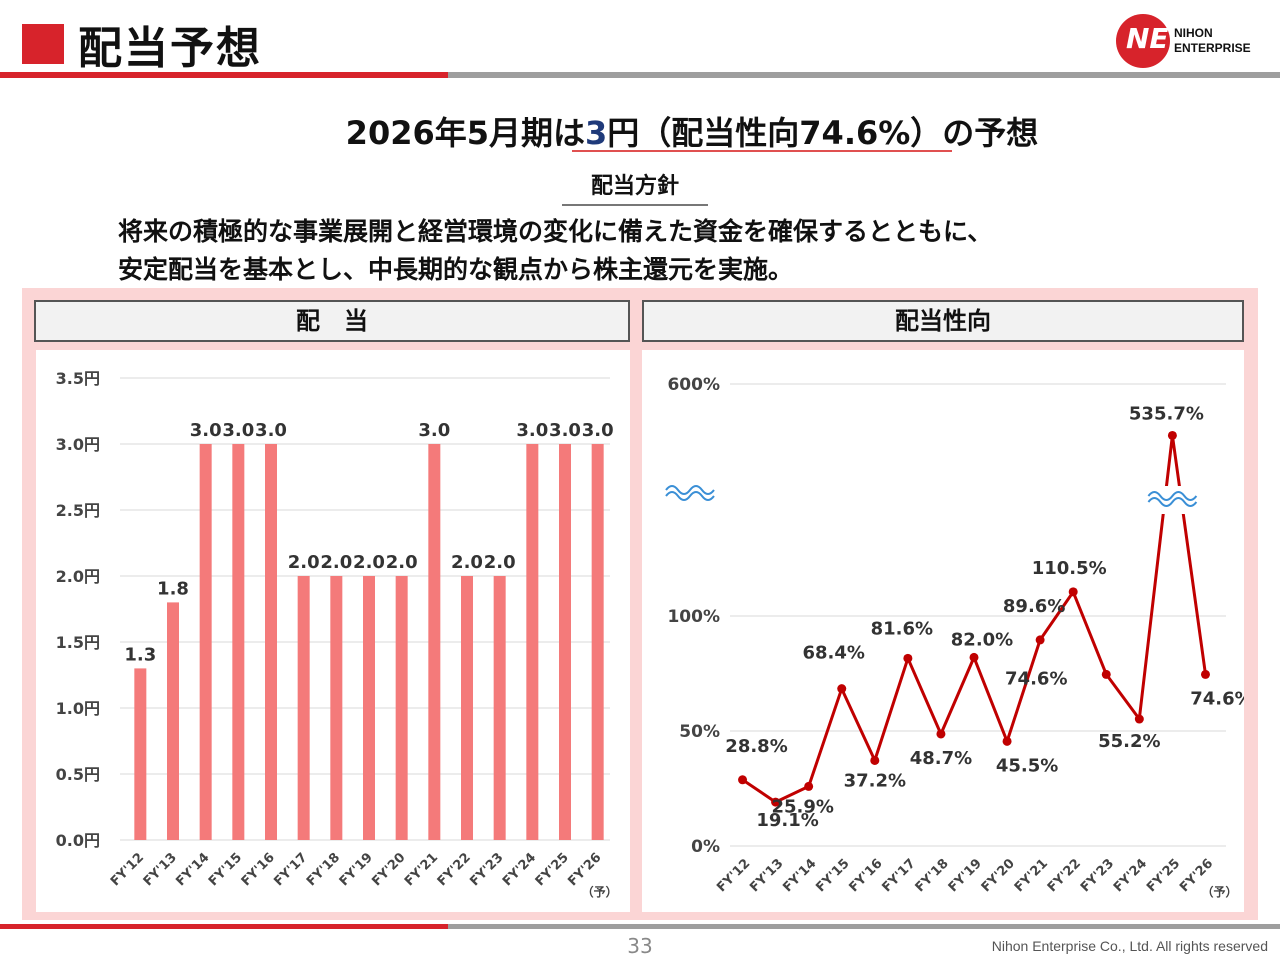  What do you see at coordinates (1034, 606) in the screenshot?
I see `point-value-label: 89.6%` at bounding box center [1034, 606].